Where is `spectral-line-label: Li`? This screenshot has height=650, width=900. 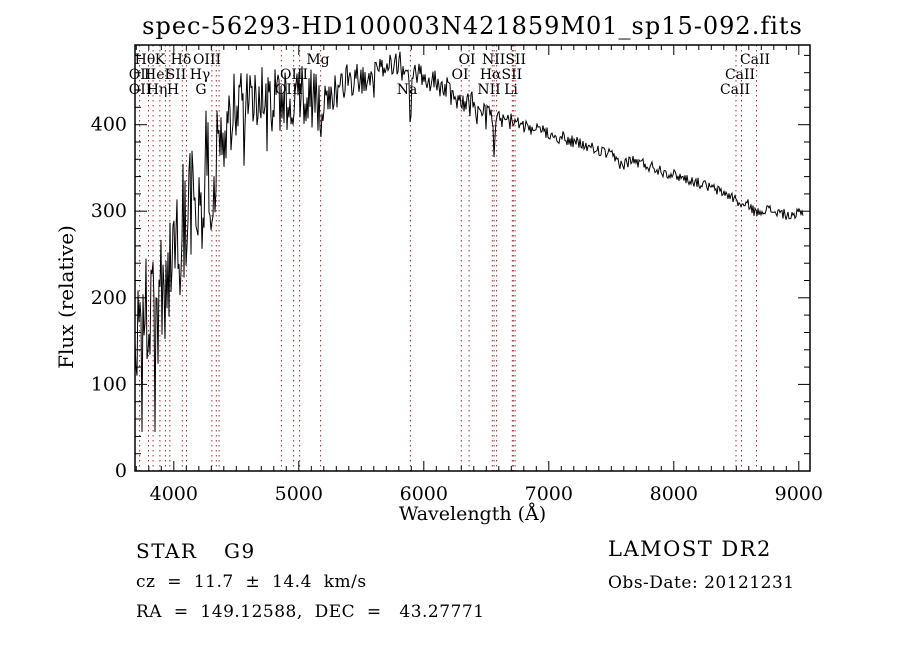 spectral-line-label: Li is located at coordinates (511, 90).